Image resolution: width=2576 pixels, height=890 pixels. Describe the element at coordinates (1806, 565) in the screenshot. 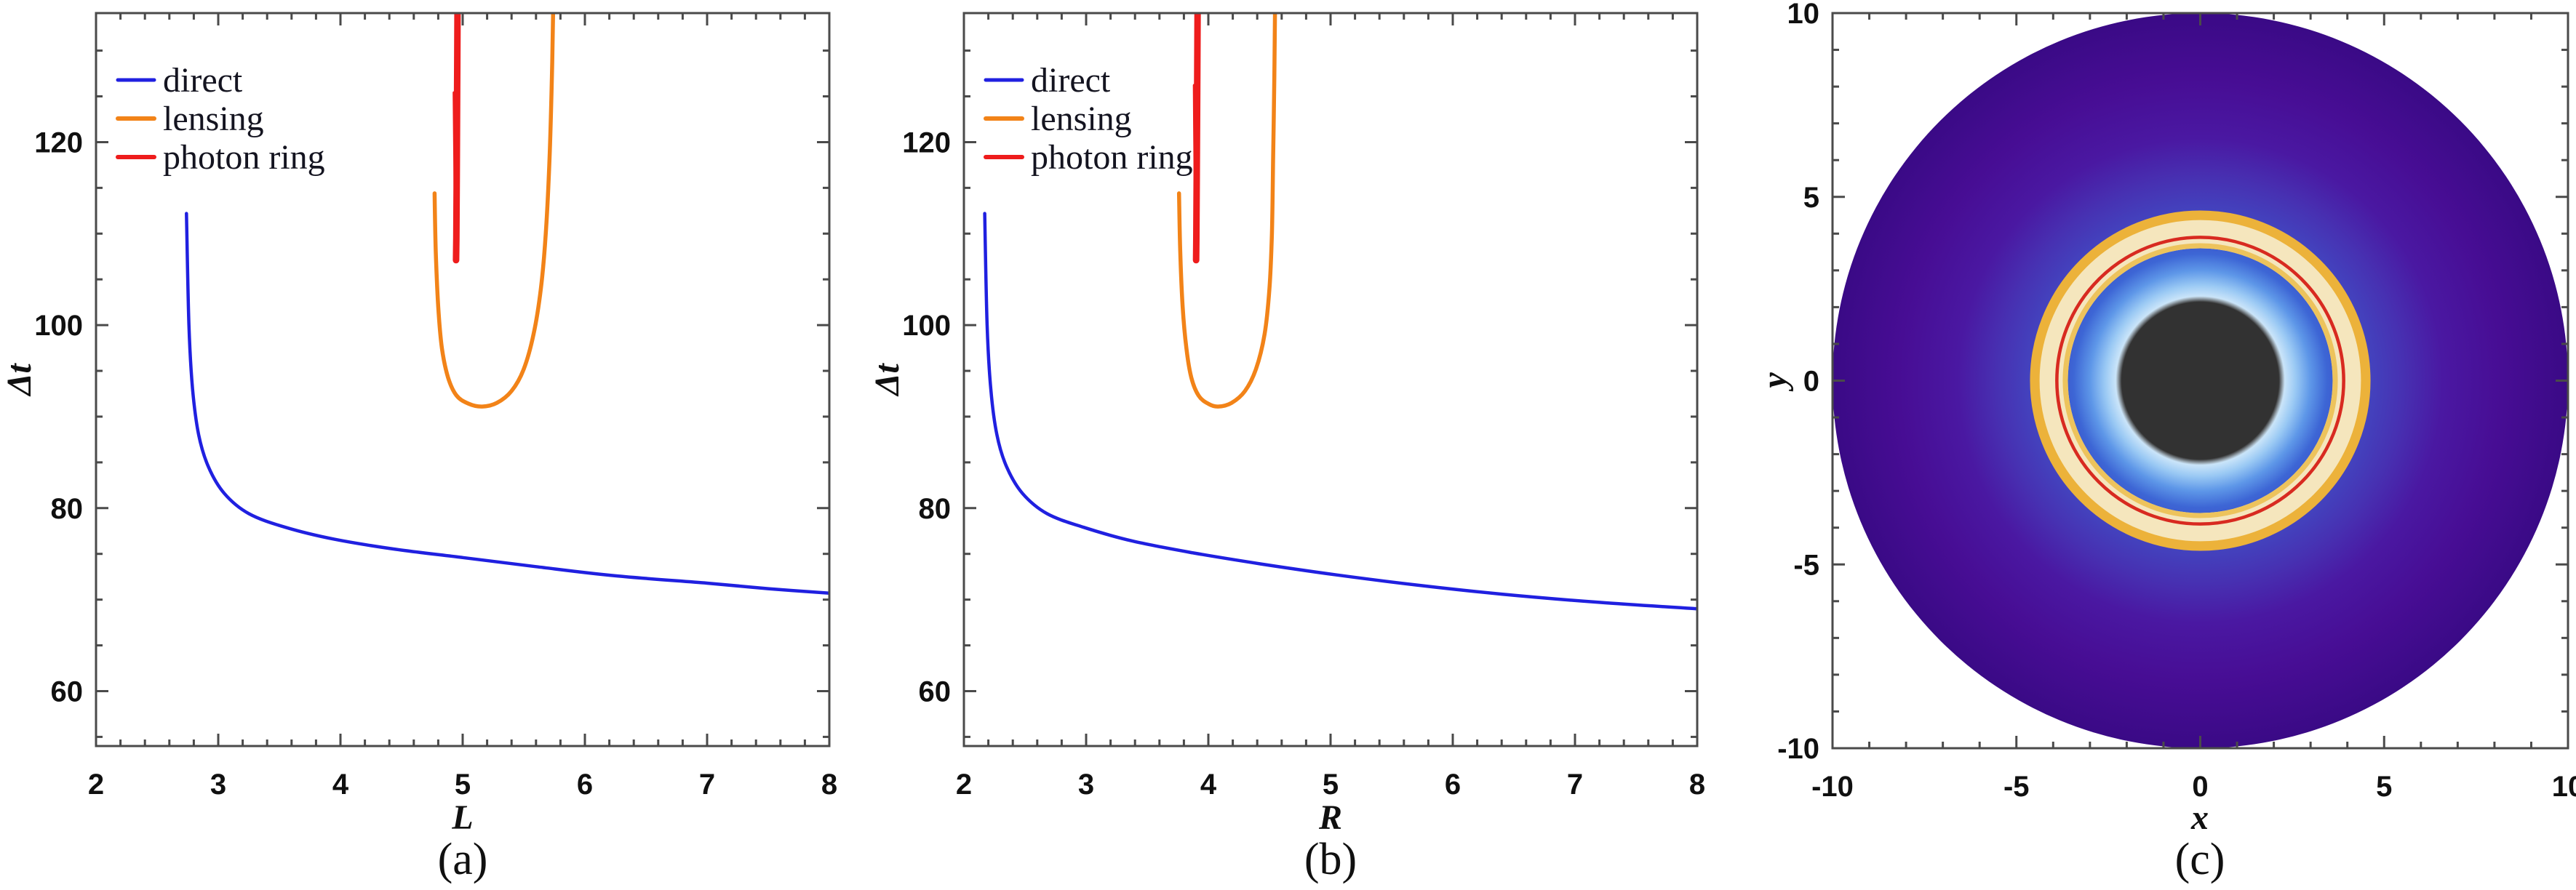

I see `y-tick-label: -5` at that location.